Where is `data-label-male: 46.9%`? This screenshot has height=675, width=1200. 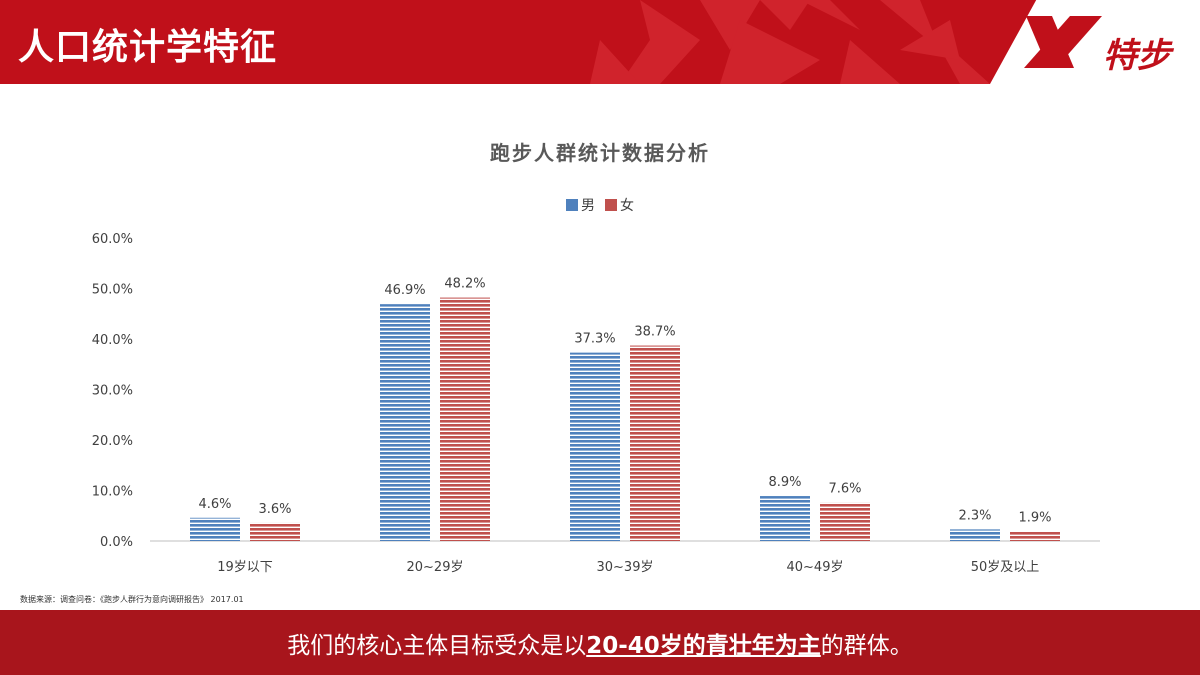 data-label-male: 46.9% is located at coordinates (404, 290).